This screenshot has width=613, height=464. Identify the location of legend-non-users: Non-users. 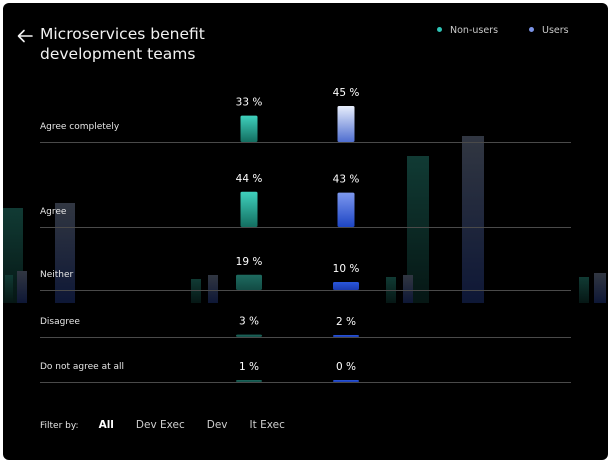
(467, 30).